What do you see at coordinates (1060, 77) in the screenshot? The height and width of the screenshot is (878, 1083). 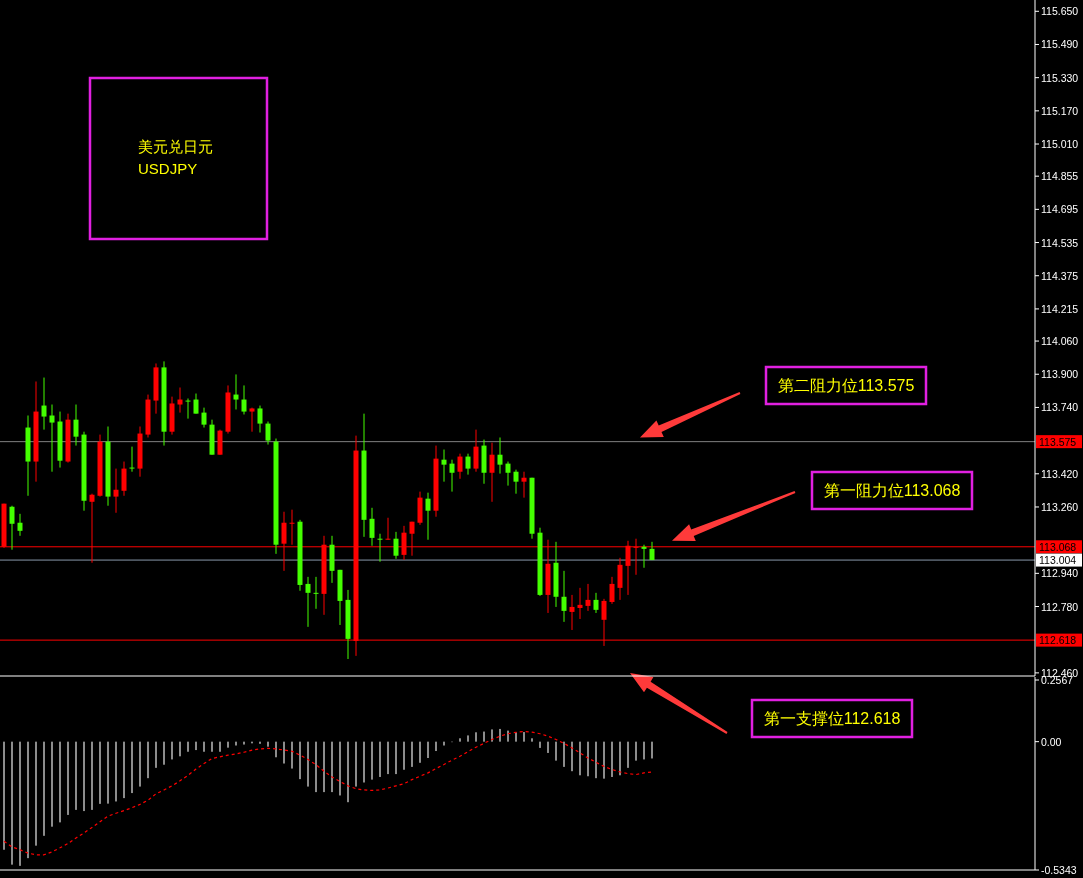 I see `y-tick-label: 115.330` at bounding box center [1060, 77].